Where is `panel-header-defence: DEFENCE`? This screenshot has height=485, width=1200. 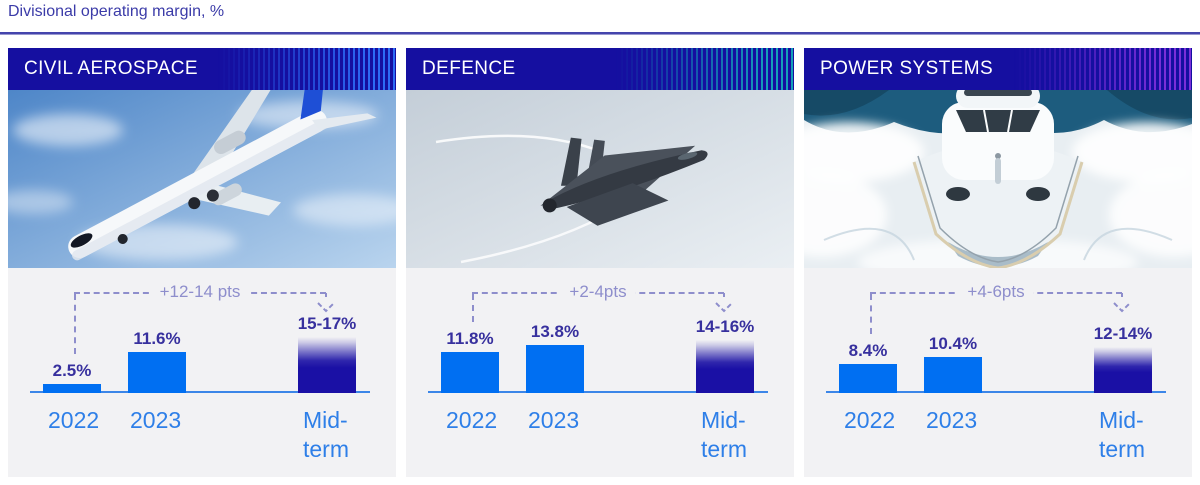 panel-header-defence: DEFENCE is located at coordinates (600, 69).